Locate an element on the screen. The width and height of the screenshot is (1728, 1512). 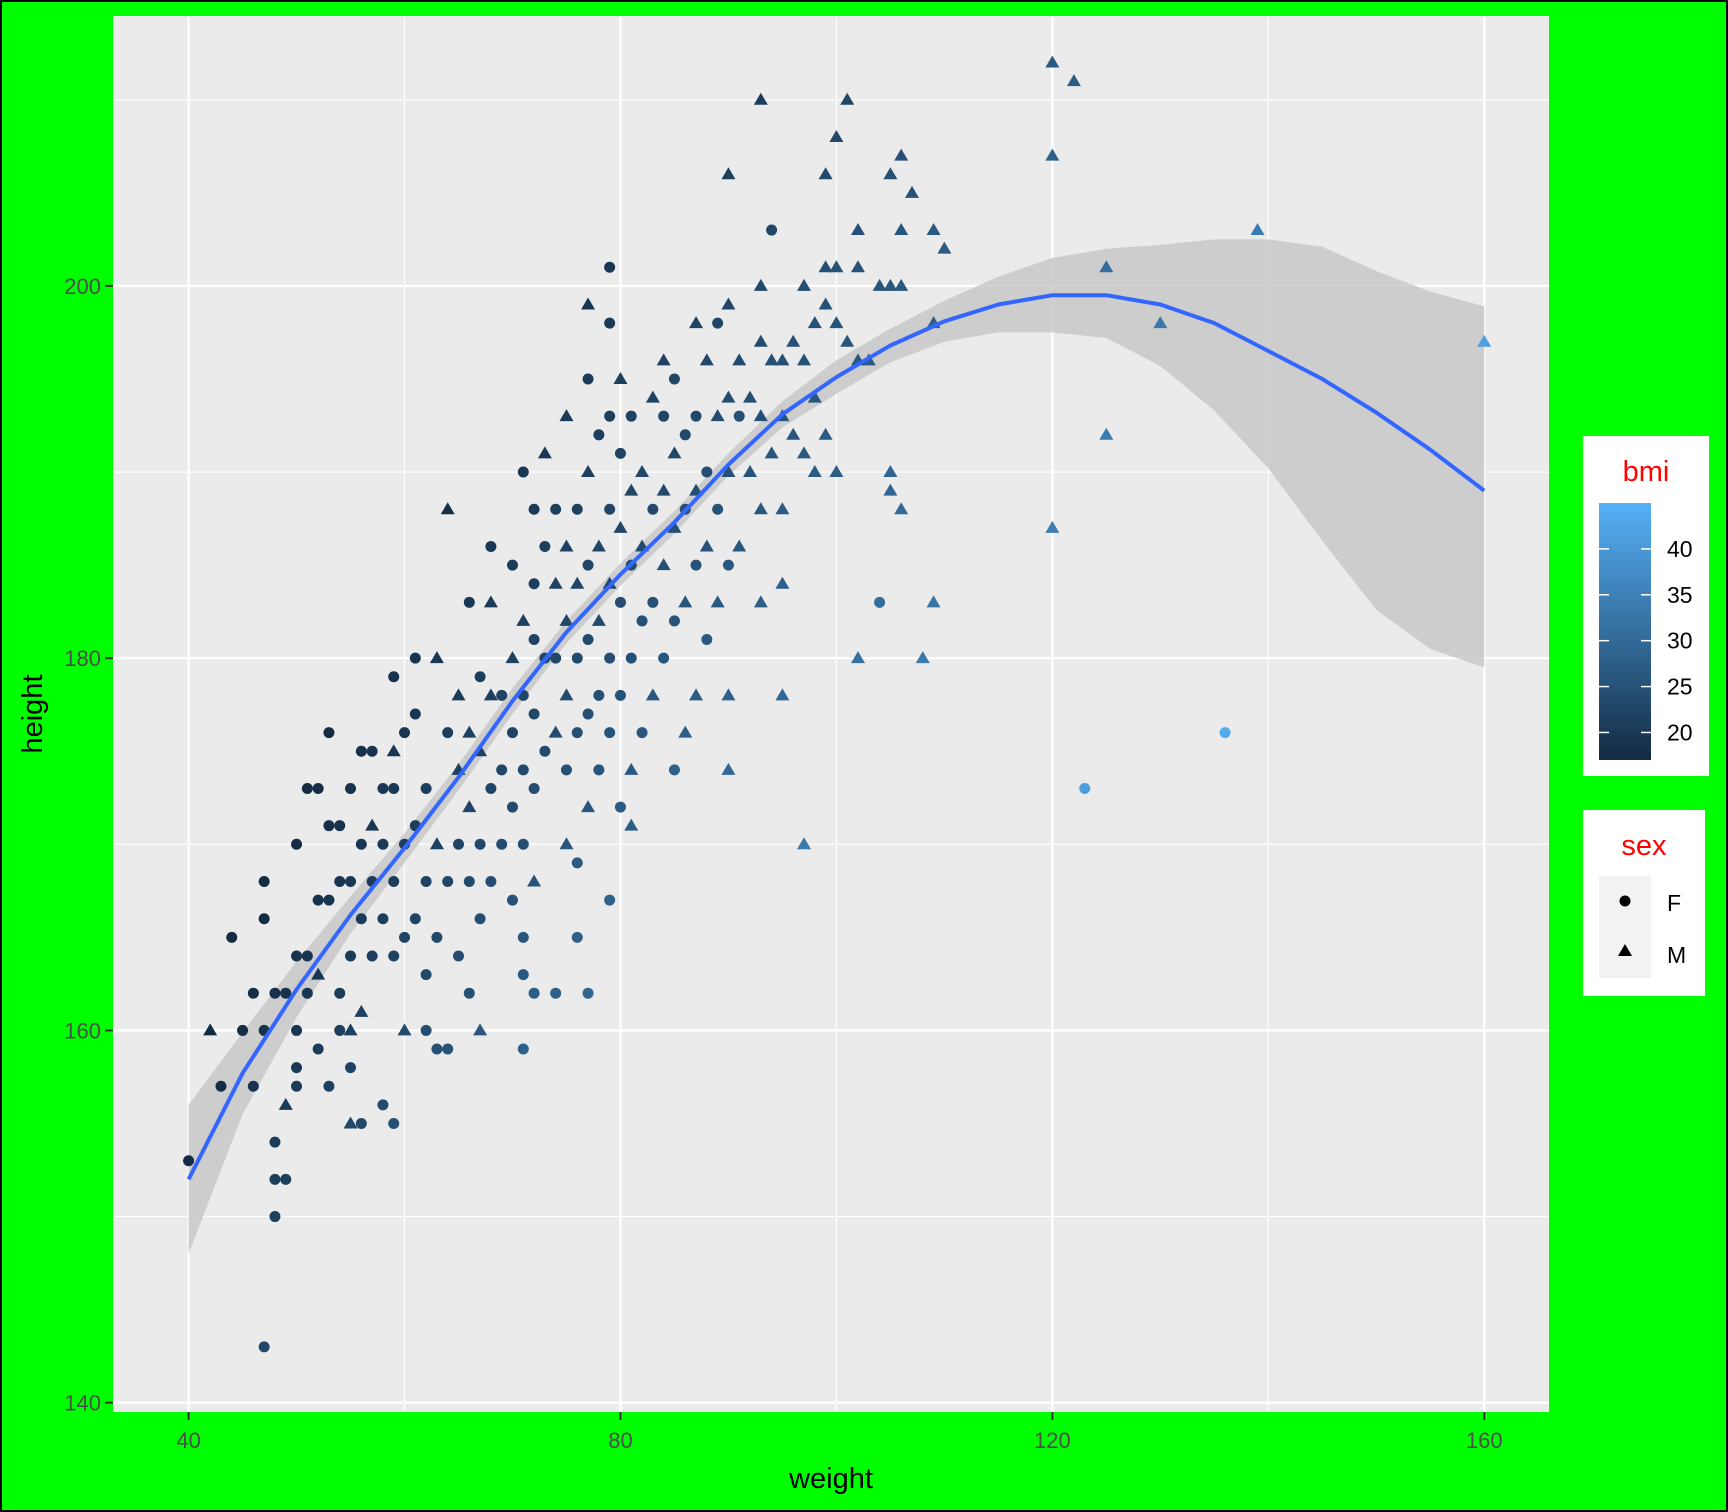
bmi-tick-label: 40 is located at coordinates (1680, 549).